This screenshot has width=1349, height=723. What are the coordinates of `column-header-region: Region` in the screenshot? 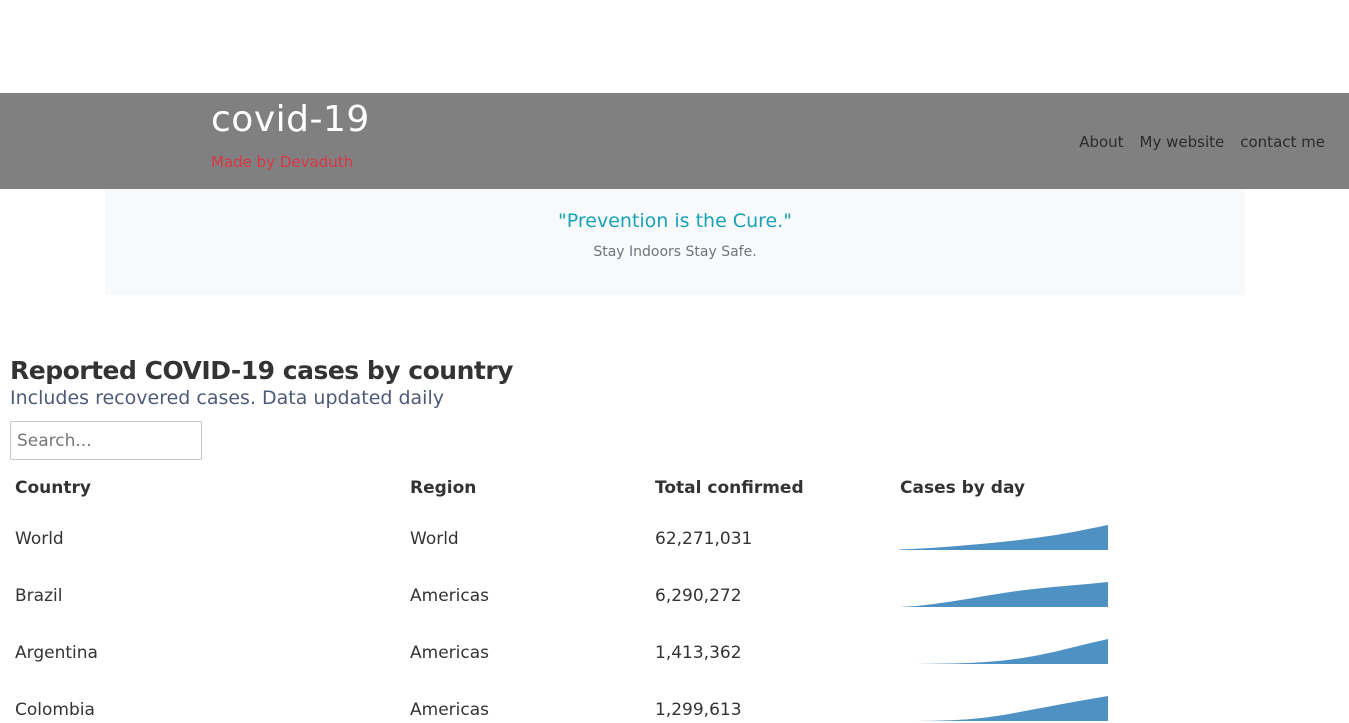 It's located at (443, 488).